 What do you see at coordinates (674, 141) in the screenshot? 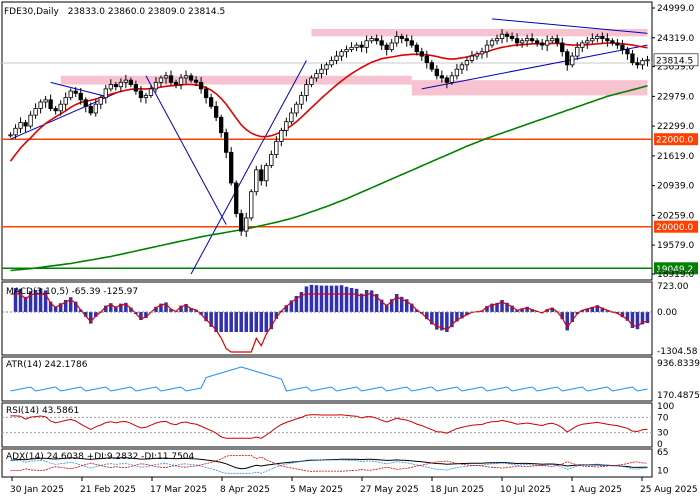
I see `level-label: 22000.0` at bounding box center [674, 141].